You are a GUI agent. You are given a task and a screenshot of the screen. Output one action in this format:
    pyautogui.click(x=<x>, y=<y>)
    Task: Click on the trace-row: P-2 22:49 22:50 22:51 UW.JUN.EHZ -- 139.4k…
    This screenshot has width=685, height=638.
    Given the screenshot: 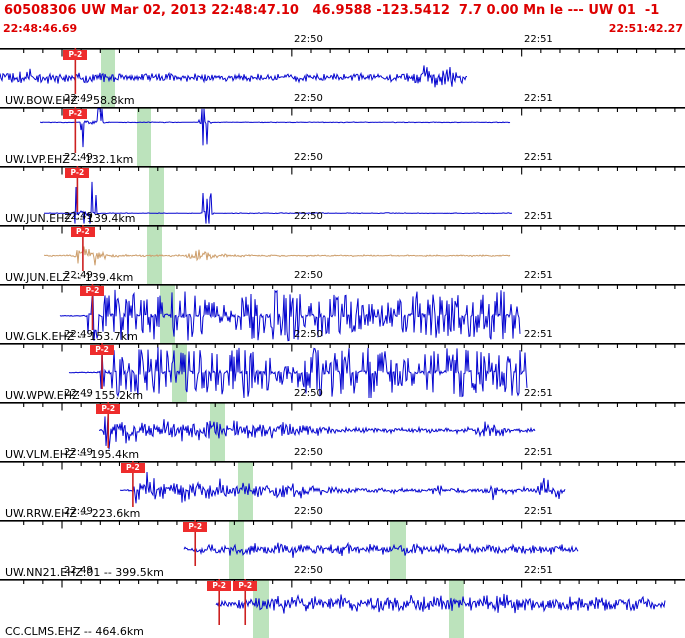 What is the action you would take?
    pyautogui.click(x=342, y=188)
    